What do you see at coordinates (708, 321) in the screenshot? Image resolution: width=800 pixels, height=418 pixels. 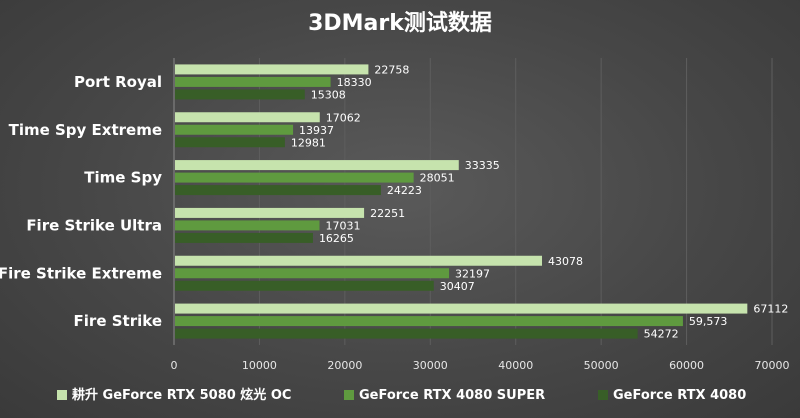 I see `bar-value-label: 59,573` at bounding box center [708, 321].